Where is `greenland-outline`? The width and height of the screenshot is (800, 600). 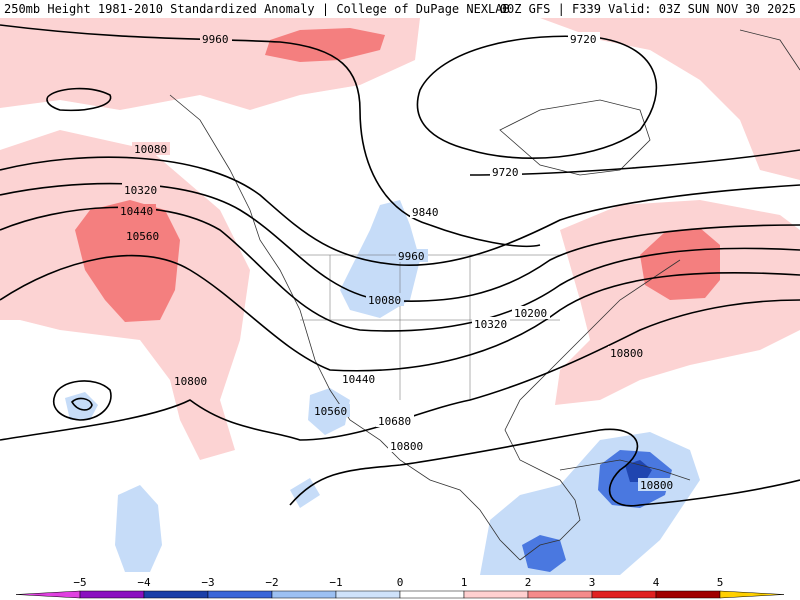 greenland-outline is located at coordinates (769, 50).